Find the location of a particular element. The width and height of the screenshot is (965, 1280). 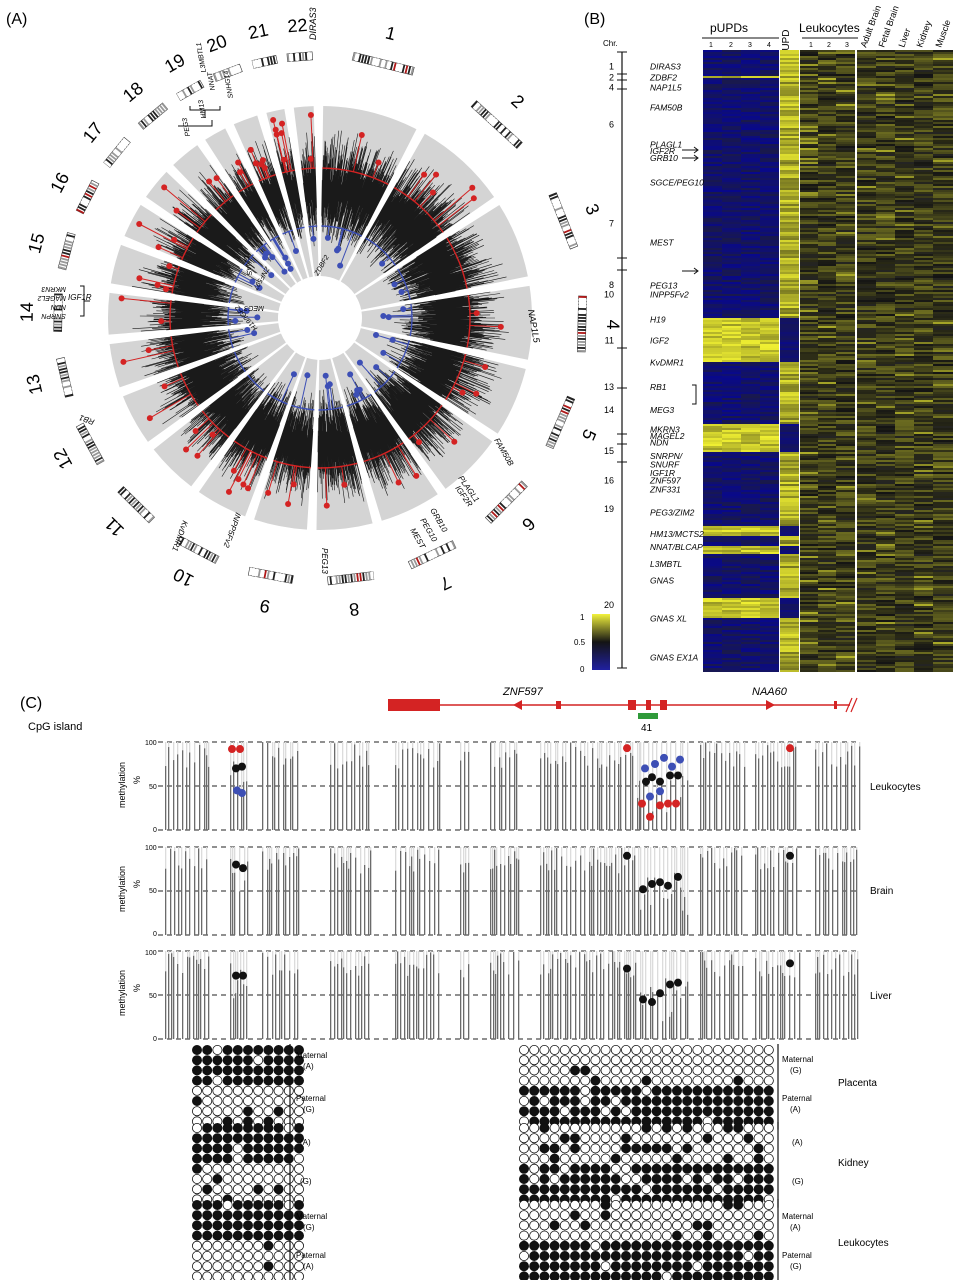

hypo-dmr-dot is located at coordinates (401, 291).